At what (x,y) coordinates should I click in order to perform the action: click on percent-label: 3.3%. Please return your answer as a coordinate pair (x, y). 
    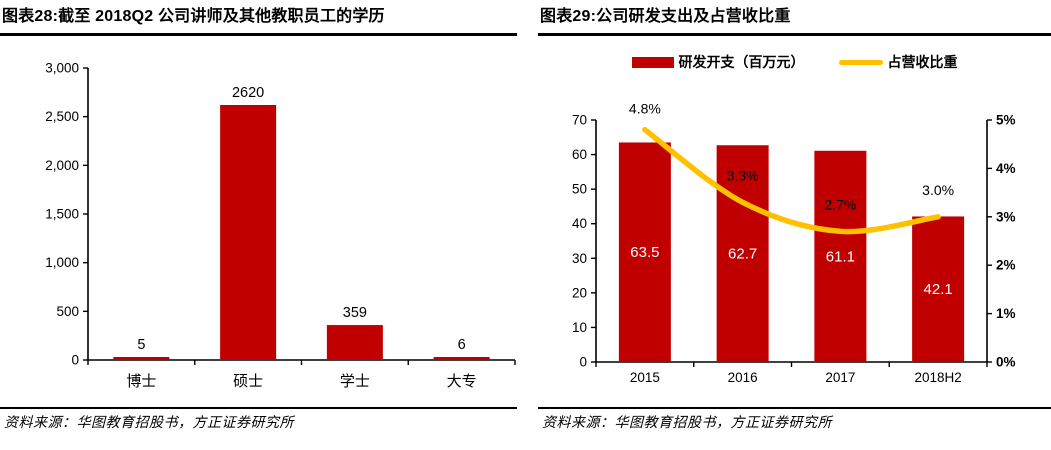
    Looking at the image, I should click on (743, 175).